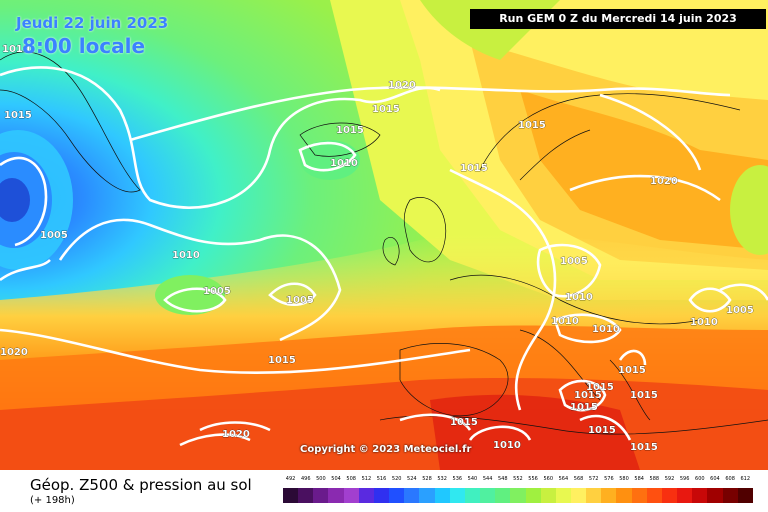 This screenshot has width=768, height=512. Describe the element at coordinates (427, 479) in the screenshot. I see `scale-label: 528` at that location.